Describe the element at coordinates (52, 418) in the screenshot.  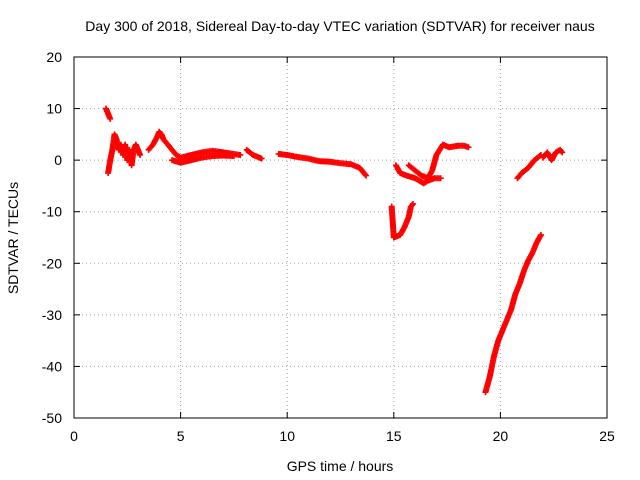
I see `y-tick-label: -50` at that location.